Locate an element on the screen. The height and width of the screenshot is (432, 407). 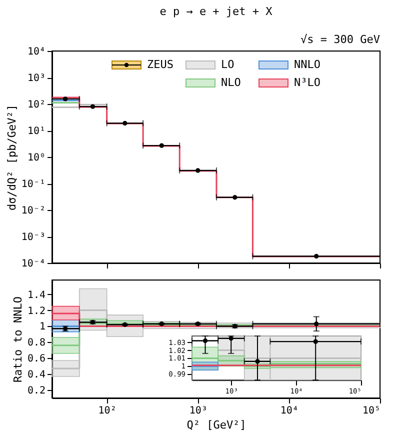
y-axis-title: Ratio to NNLO is located at coordinates (17, 339).